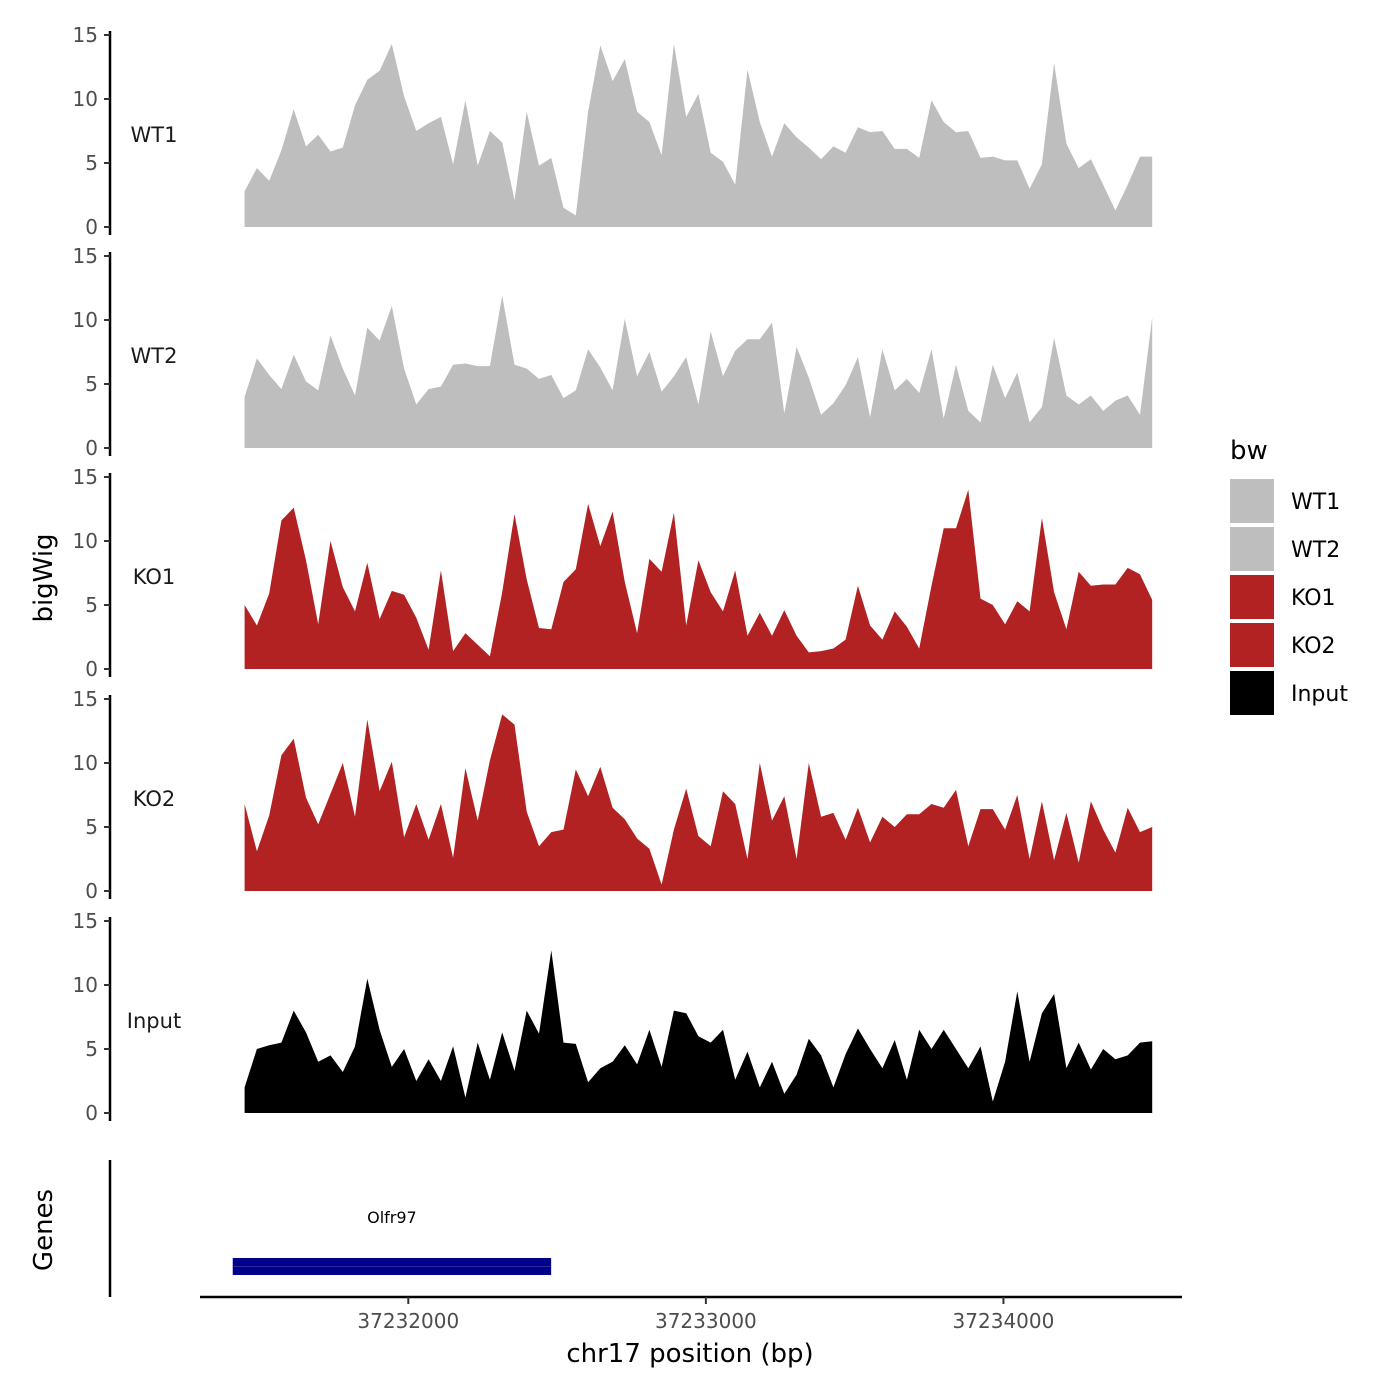 The width and height of the screenshot is (1400, 1400). Describe the element at coordinates (44, 577) in the screenshot. I see `y-axis-title: bigWig` at that location.